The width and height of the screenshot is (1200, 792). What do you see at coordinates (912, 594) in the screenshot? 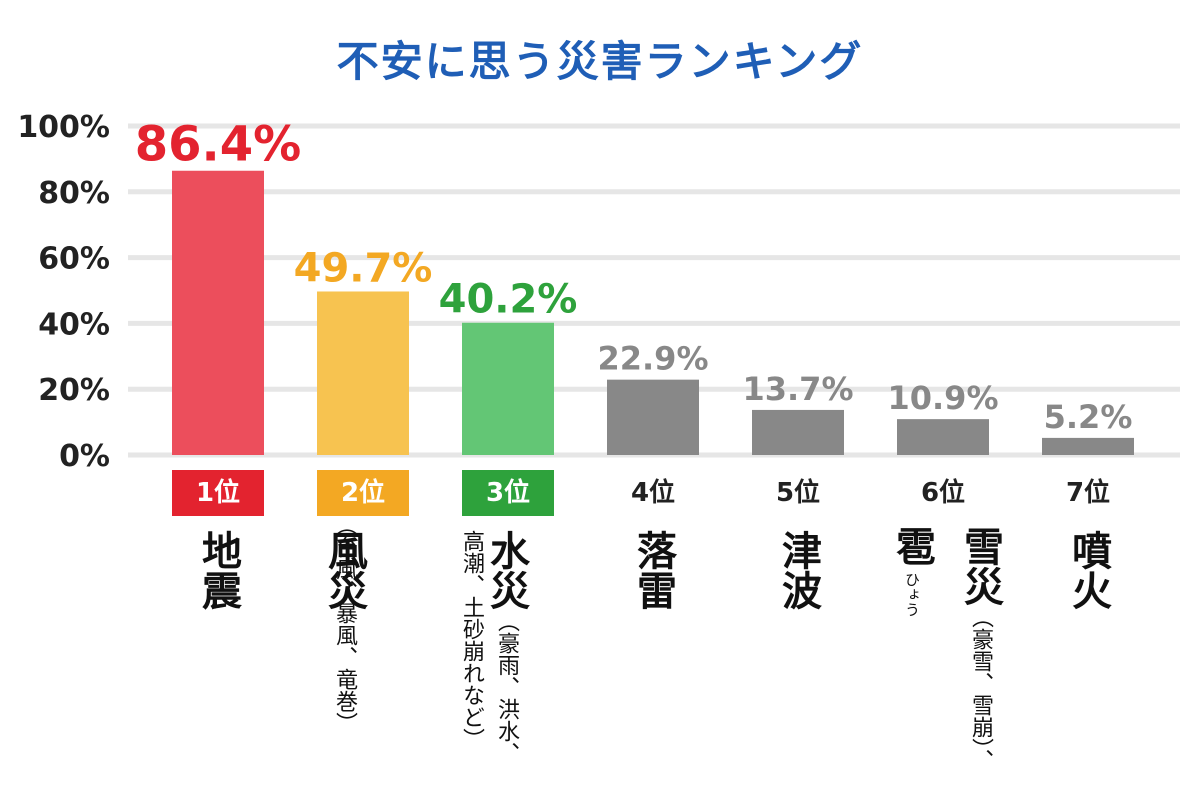
I see `ruby-text: ひょう` at bounding box center [912, 594].